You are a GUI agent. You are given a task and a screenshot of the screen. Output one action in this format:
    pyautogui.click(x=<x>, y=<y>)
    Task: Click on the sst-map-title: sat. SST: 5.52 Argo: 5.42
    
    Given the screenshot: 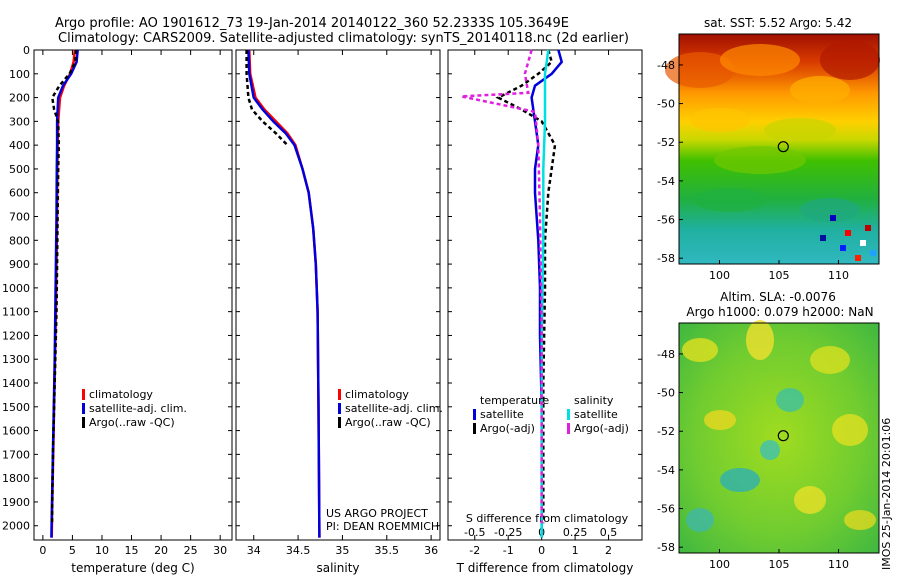 What is the action you would take?
    pyautogui.click(x=778, y=23)
    